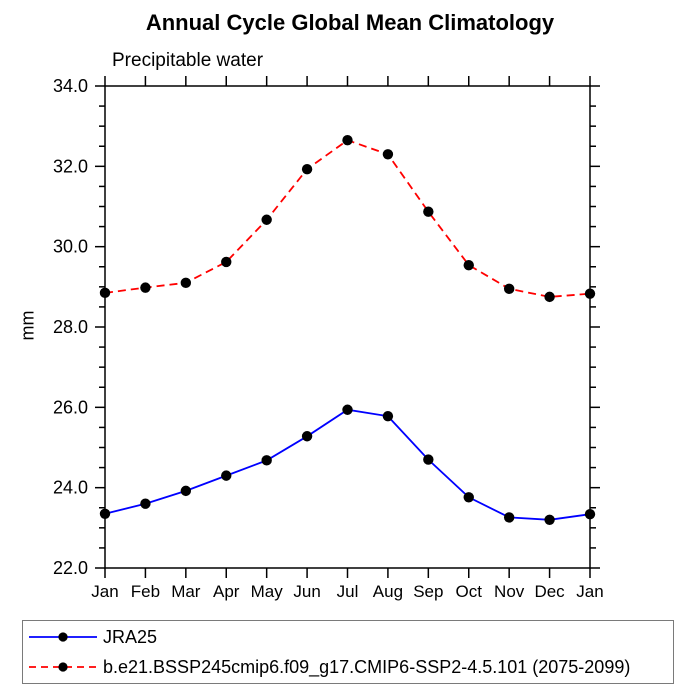 This screenshot has width=700, height=700. I want to click on series-line-jra25, so click(347, 464).